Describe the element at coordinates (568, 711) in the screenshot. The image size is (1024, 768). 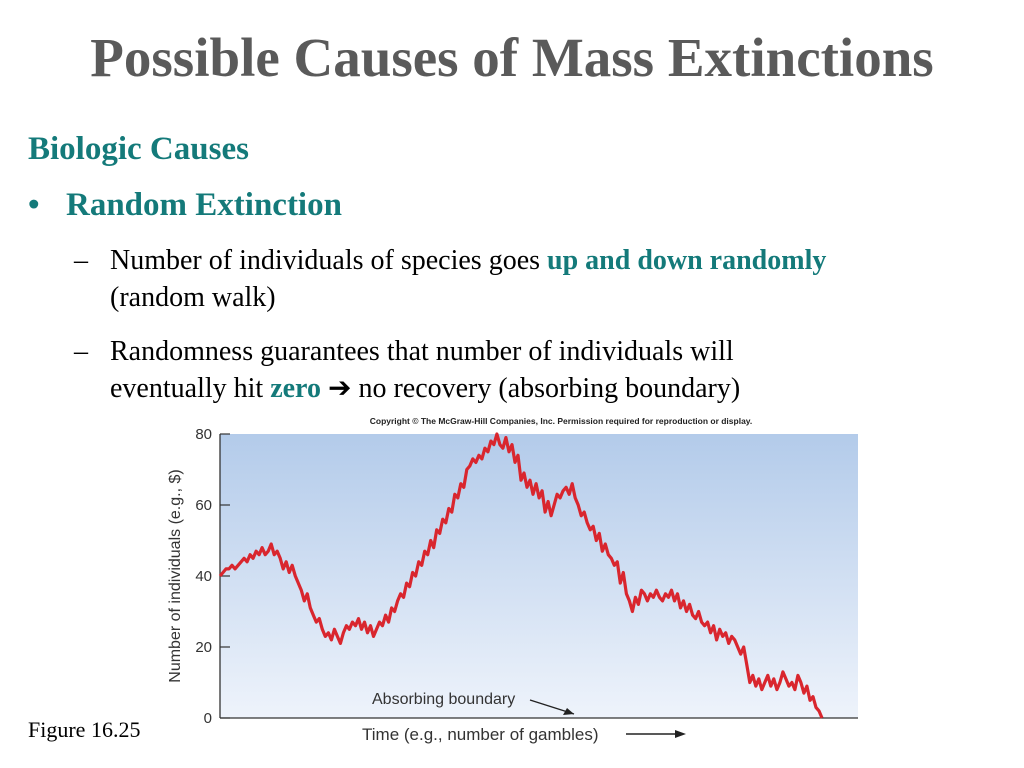
I see `annotation-arrowhead` at that location.